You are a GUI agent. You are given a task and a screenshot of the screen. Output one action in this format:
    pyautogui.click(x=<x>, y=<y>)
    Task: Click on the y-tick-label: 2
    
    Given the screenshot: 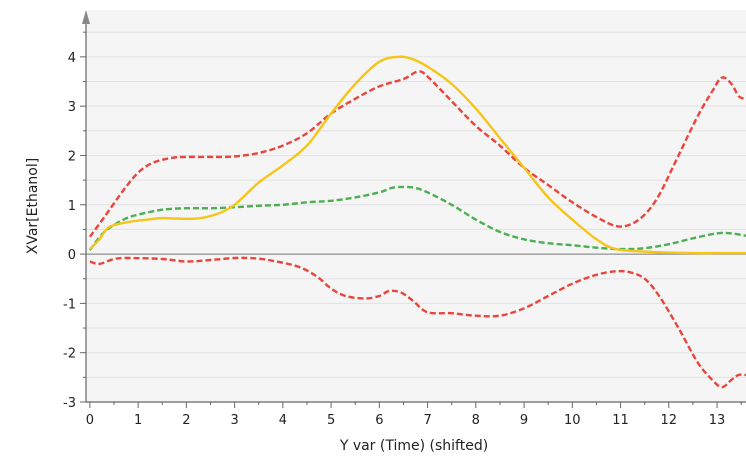 What is the action you would take?
    pyautogui.click(x=72, y=156)
    